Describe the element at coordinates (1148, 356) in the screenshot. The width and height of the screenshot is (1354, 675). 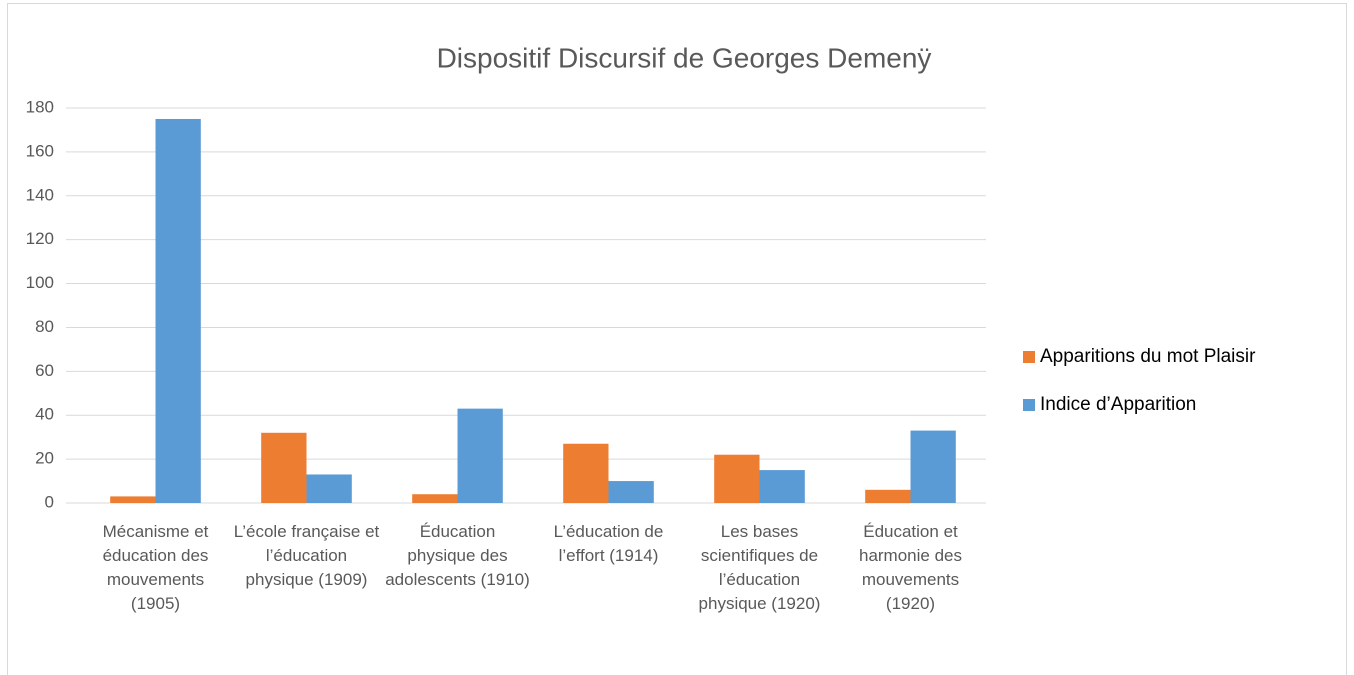
I see `legend-label: Apparitions du mot Plaisir` at that location.